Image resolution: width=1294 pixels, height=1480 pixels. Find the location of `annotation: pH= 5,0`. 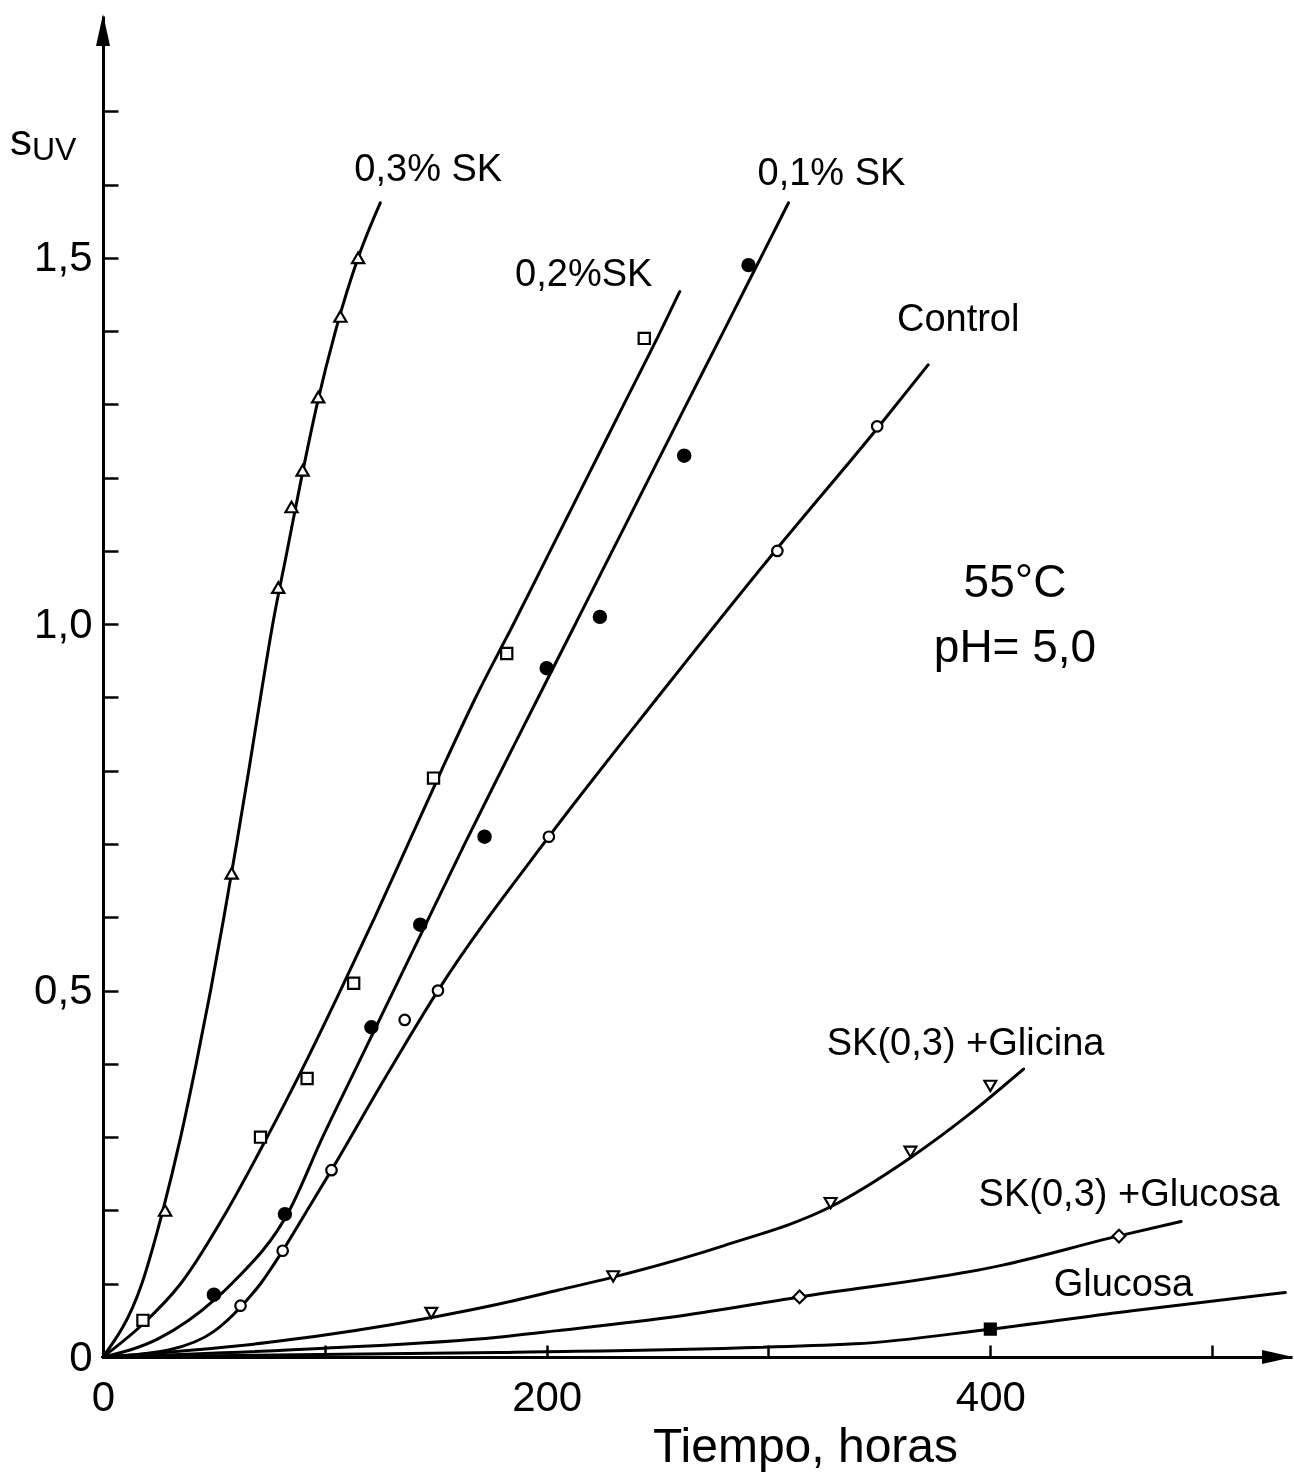

annotation: pH= 5,0 is located at coordinates (1015, 646).